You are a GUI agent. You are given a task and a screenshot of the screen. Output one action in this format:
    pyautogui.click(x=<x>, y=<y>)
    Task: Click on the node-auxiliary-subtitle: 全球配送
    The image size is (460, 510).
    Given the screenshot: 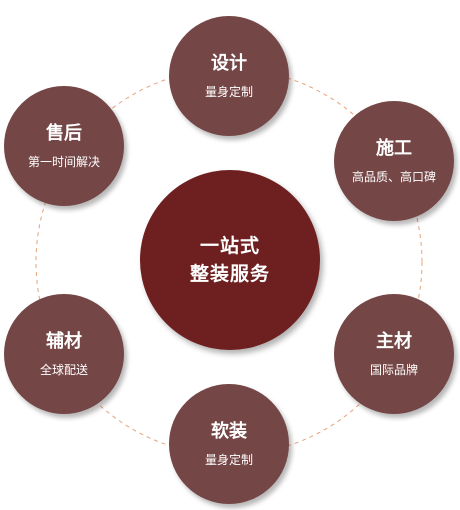 What is the action you would take?
    pyautogui.click(x=63, y=370)
    